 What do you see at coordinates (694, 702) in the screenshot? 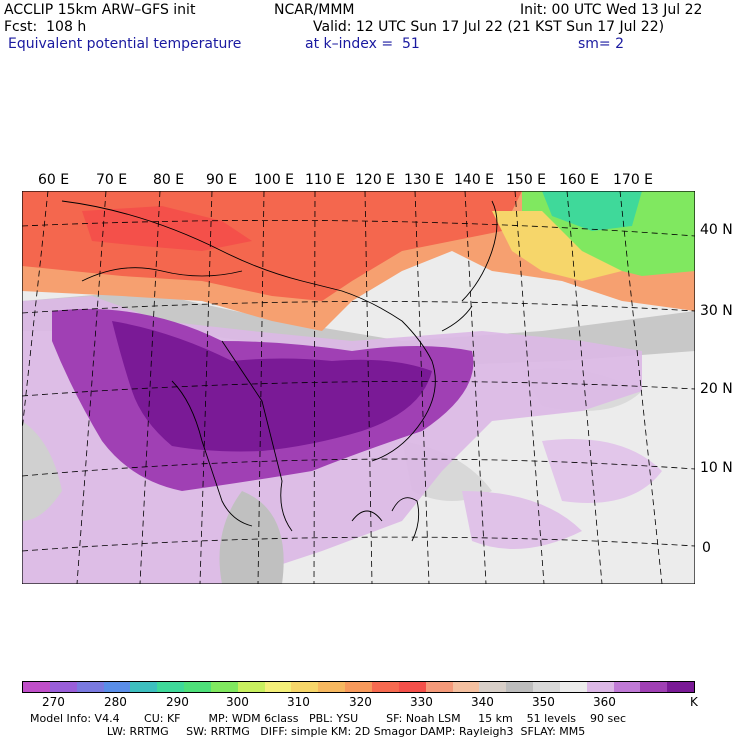
I see `colorbar-unit: K` at bounding box center [694, 702].